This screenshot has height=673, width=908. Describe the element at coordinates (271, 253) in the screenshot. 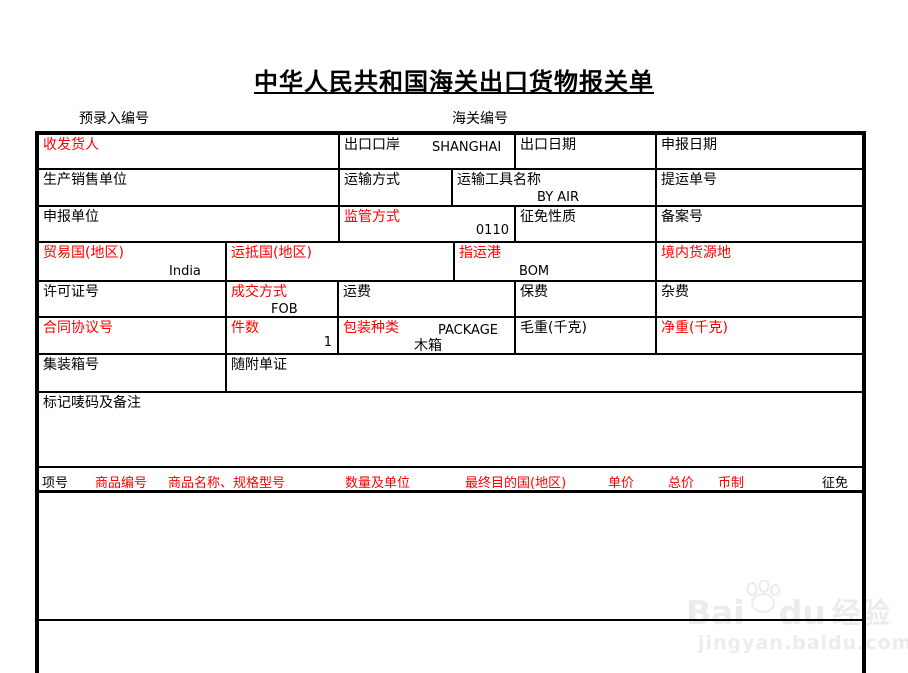

I see `arrival-country-label: 运抵国(地区)` at that location.